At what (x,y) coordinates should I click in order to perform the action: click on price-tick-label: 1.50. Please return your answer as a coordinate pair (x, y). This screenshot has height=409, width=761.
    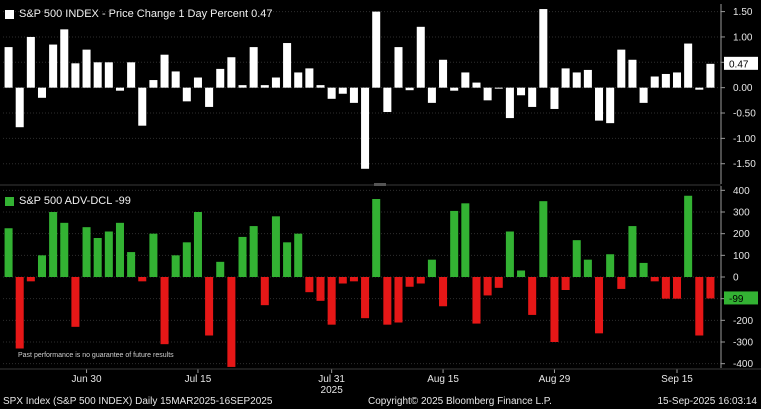
    Looking at the image, I should click on (743, 12).